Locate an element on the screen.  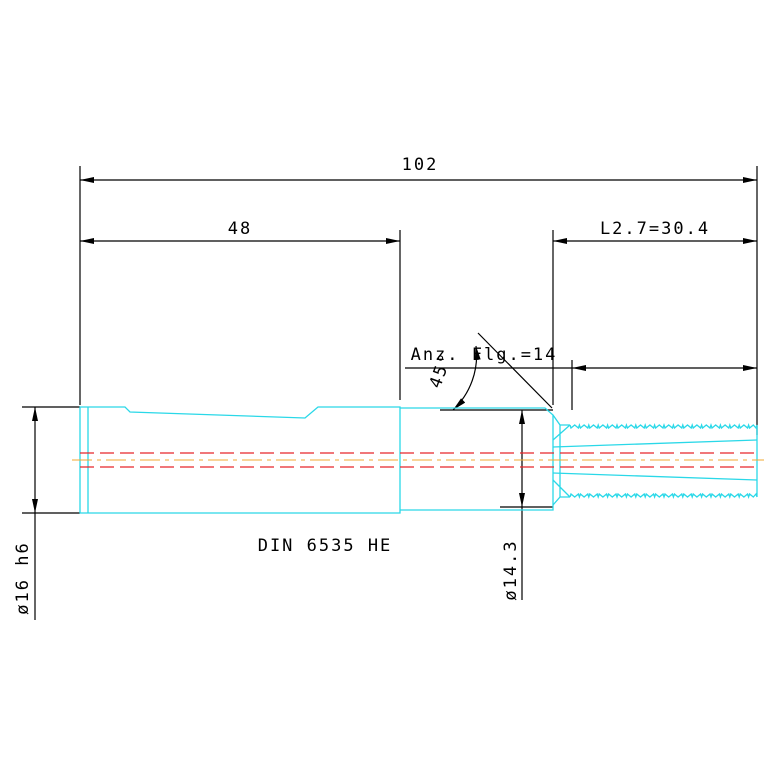
dim-label: ø16 h6 is located at coordinates (23, 577).